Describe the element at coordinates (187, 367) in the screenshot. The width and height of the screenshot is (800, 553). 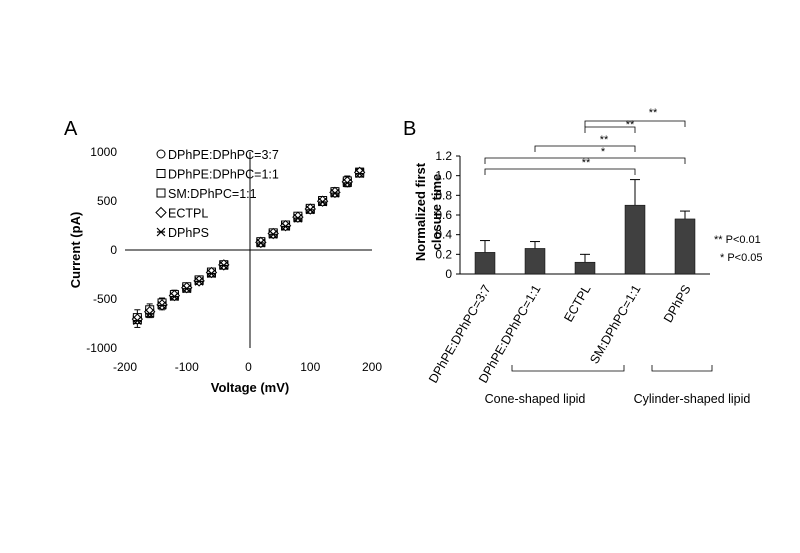
I see `x-tick-label: -100` at that location.